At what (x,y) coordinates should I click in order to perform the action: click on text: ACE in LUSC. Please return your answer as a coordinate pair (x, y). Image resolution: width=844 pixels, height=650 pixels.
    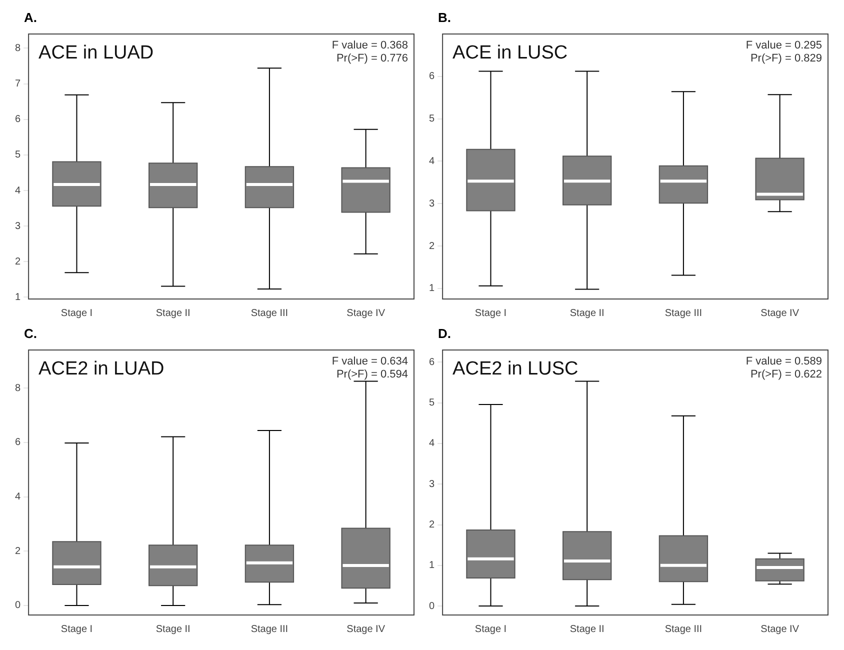
    Looking at the image, I should click on (510, 53).